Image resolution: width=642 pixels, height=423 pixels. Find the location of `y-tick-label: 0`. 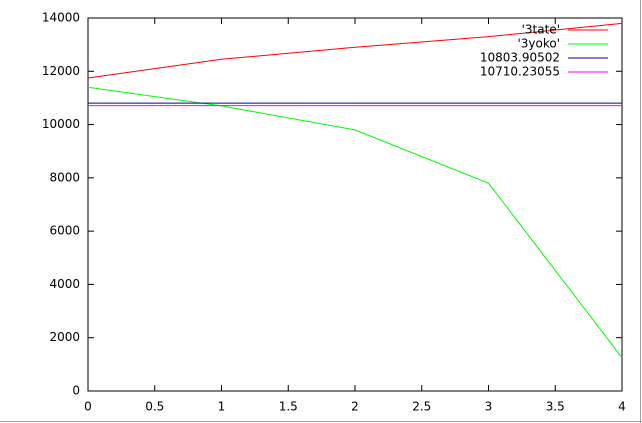

y-tick-label: 0 is located at coordinates (76, 391).